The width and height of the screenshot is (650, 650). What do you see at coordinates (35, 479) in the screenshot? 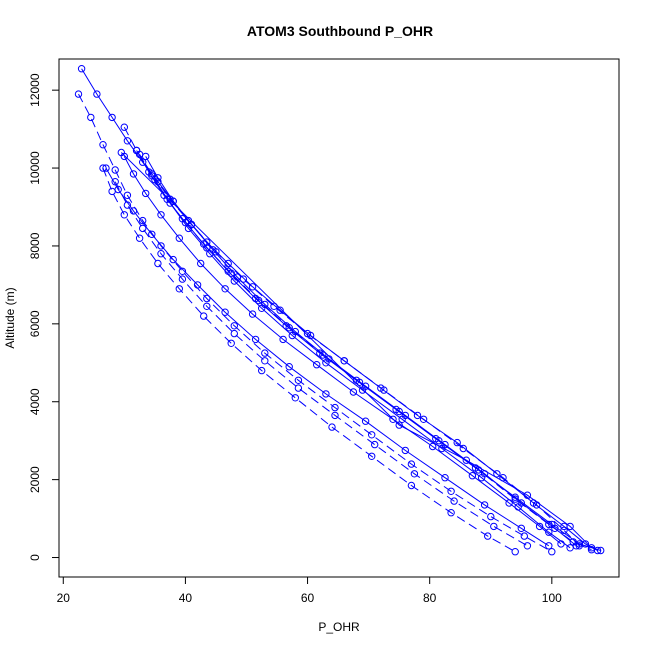
I see `y-tick-label: 2000` at bounding box center [35, 479].